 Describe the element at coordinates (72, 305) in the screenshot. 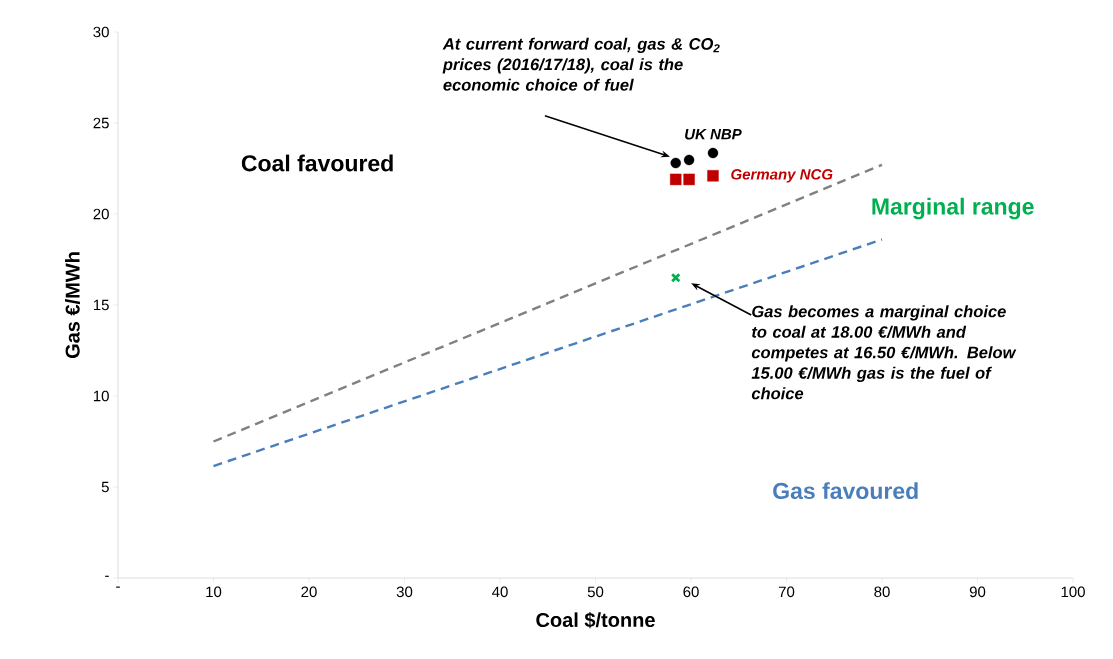

I see `y-axis-title: Gas €/MWh` at that location.